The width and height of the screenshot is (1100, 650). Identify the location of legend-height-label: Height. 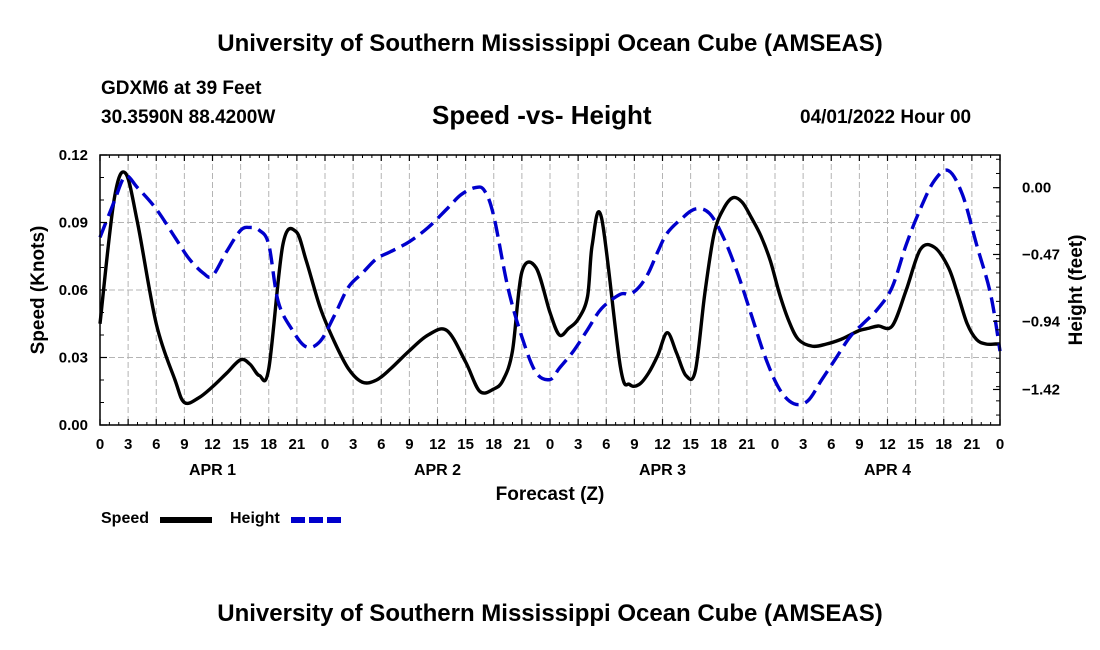
(255, 518).